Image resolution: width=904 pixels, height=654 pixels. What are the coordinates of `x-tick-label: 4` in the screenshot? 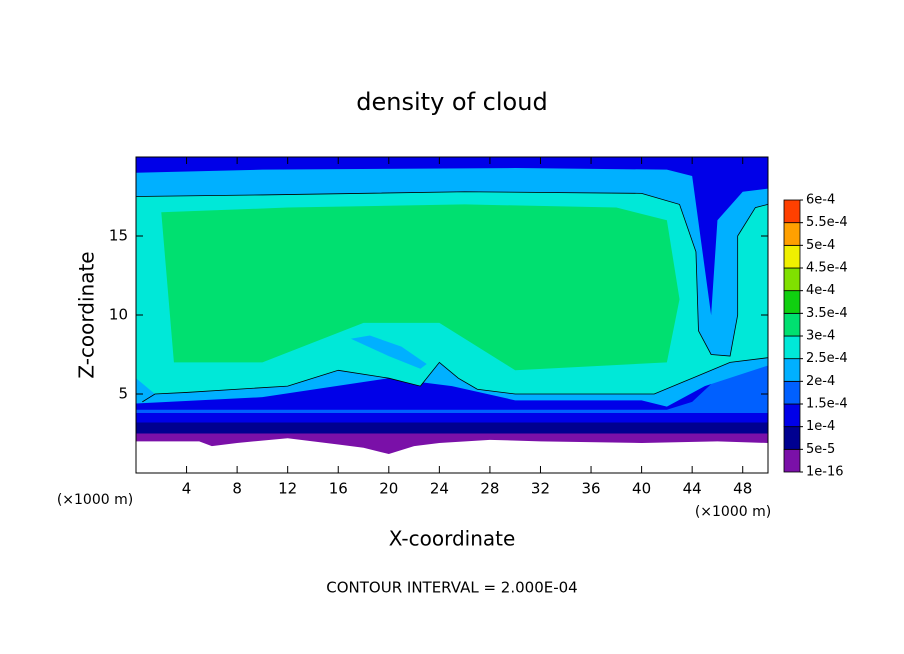 It's located at (187, 489).